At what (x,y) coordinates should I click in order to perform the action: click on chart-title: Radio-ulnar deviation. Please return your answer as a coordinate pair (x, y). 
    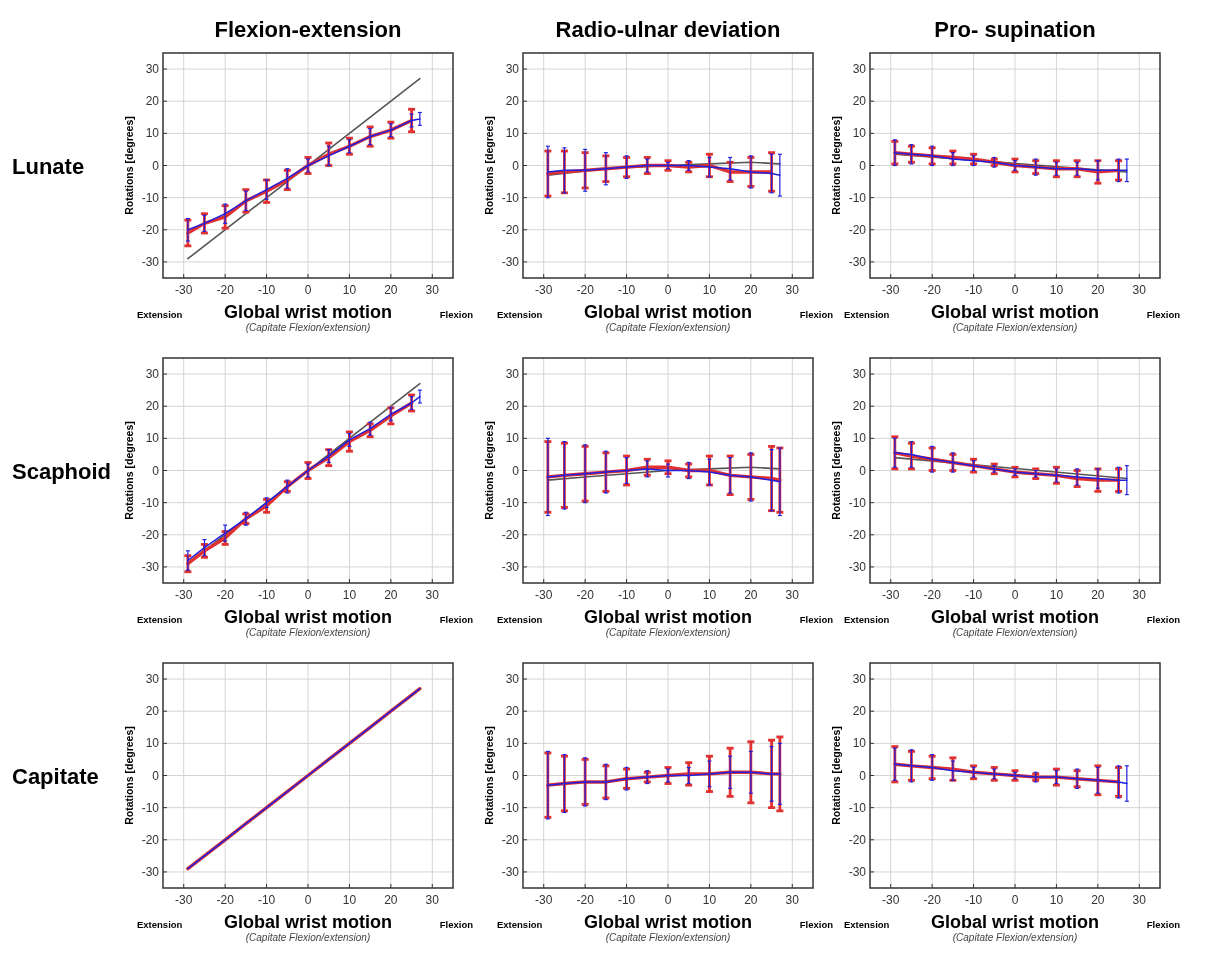
    Looking at the image, I should click on (668, 29).